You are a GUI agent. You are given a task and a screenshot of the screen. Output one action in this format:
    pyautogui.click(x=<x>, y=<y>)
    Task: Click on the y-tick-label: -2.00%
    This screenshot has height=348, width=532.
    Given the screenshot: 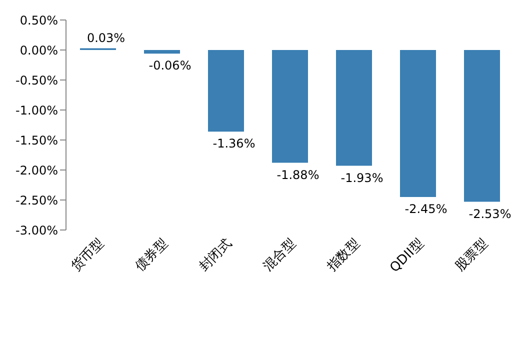 What is the action you would take?
    pyautogui.click(x=37, y=170)
    